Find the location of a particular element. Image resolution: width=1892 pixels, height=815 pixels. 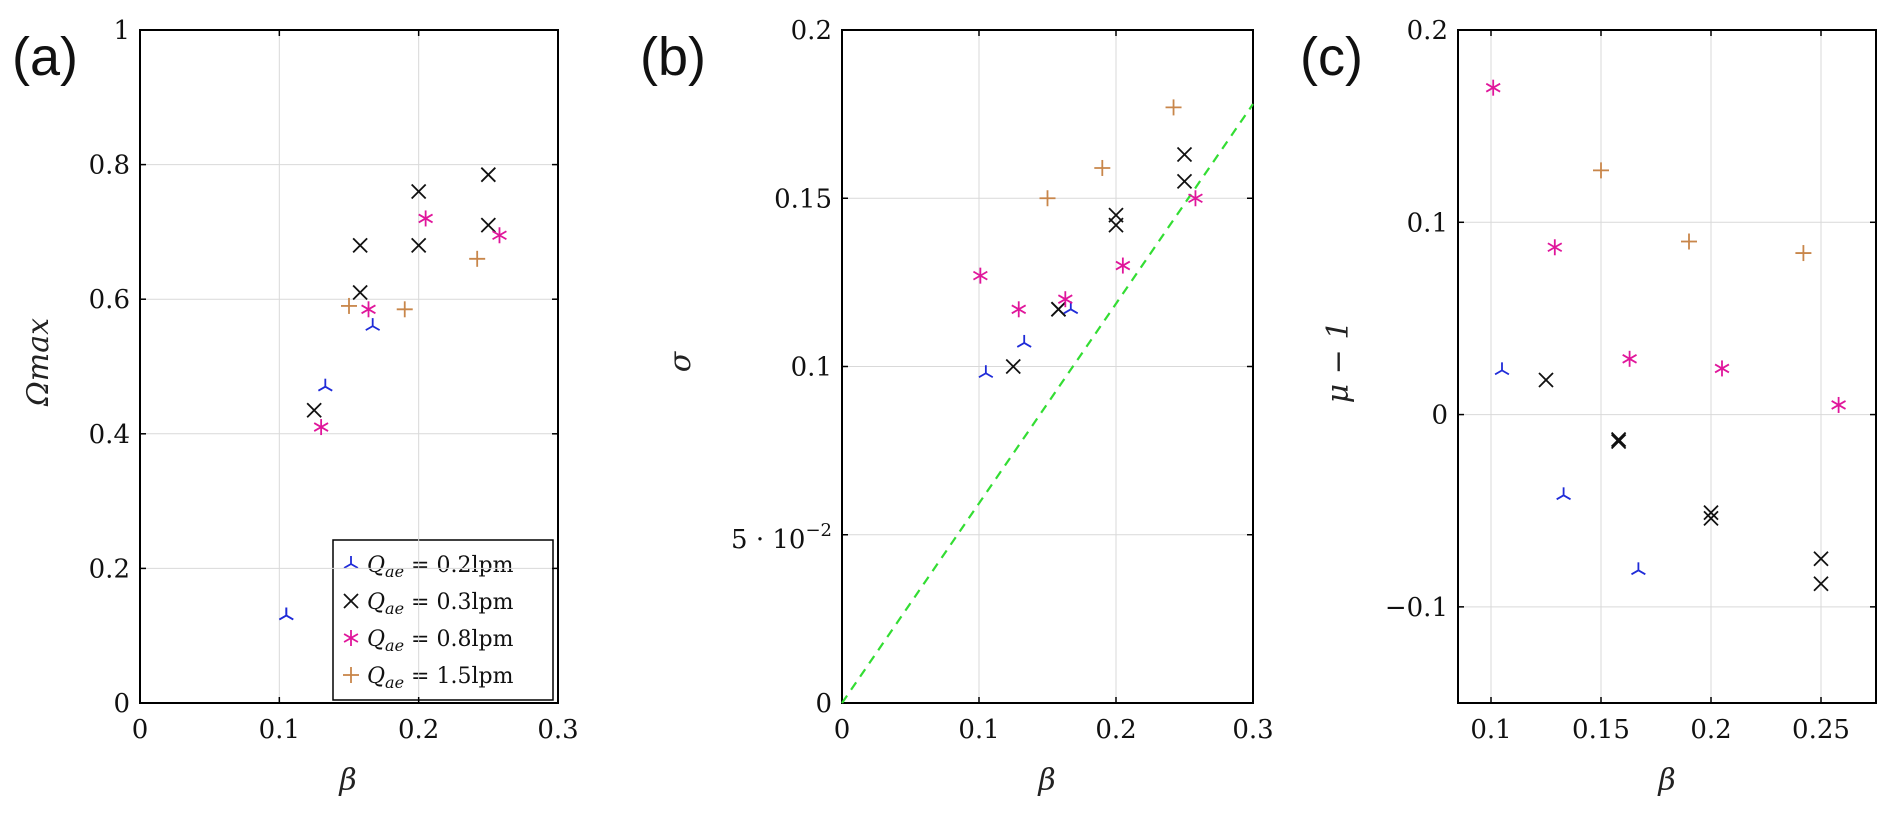

panel-c-ytick-label: 0 is located at coordinates (1439, 416).